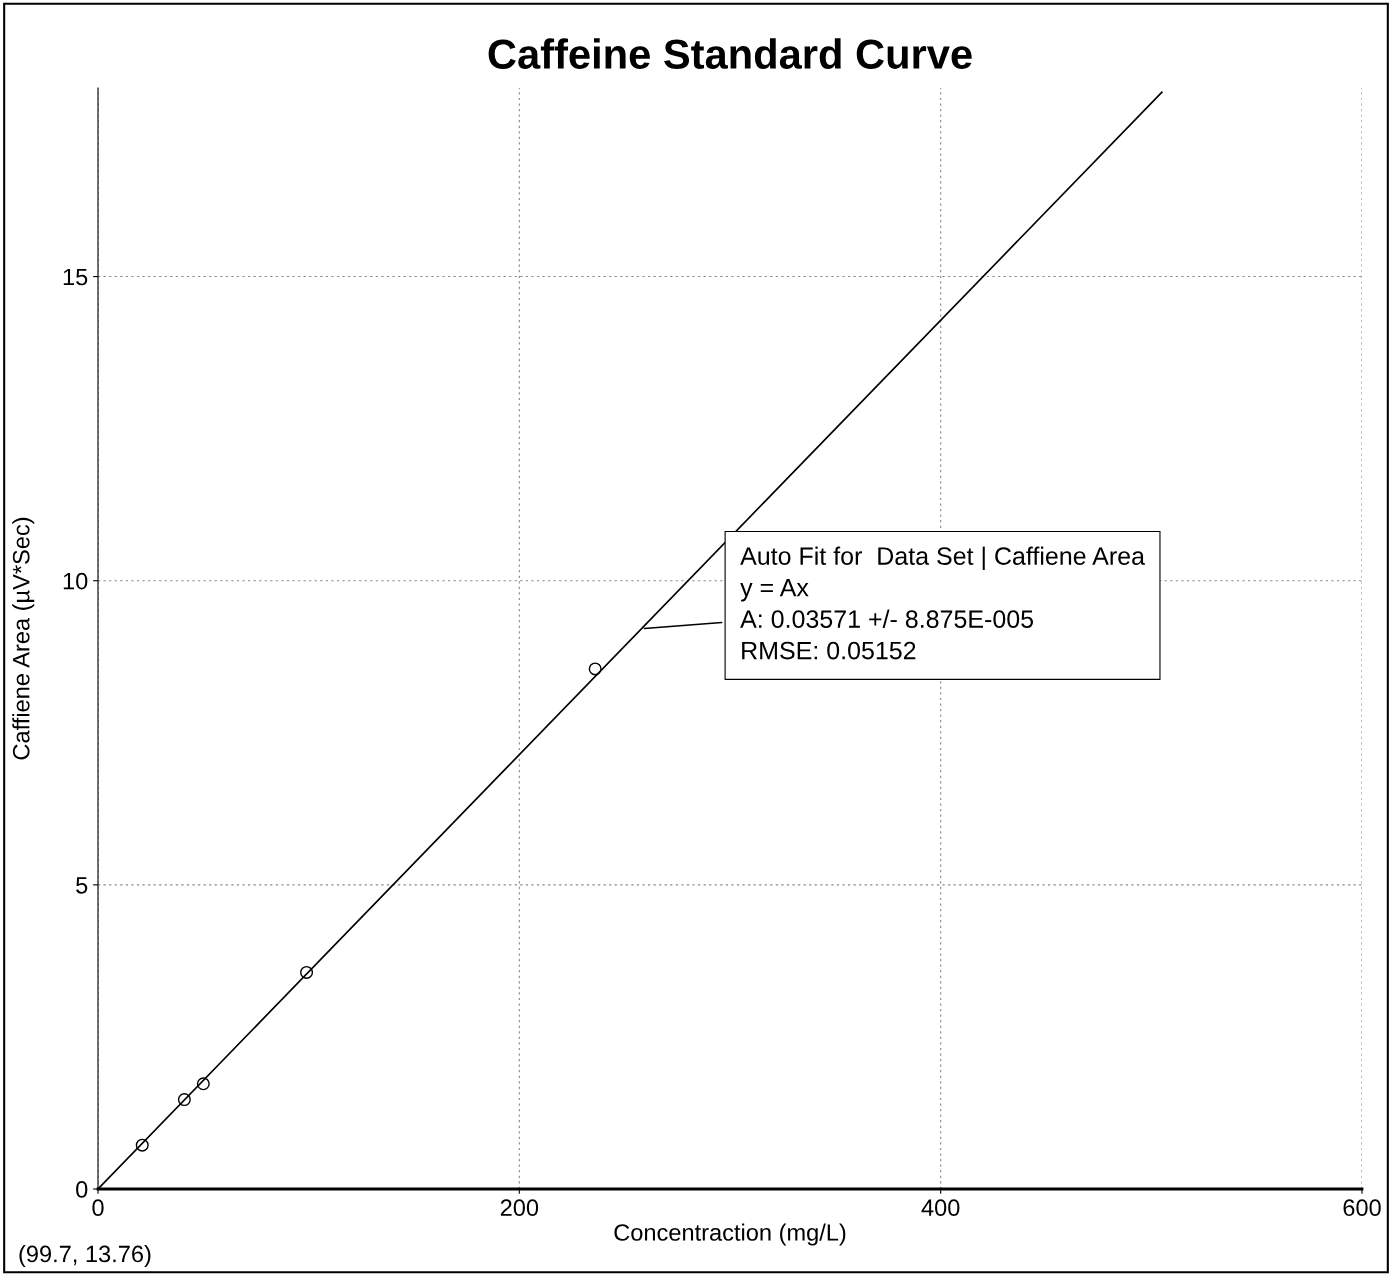 The image size is (1392, 1276). Describe the element at coordinates (75, 277) in the screenshot. I see `y-tick-label: 15` at that location.